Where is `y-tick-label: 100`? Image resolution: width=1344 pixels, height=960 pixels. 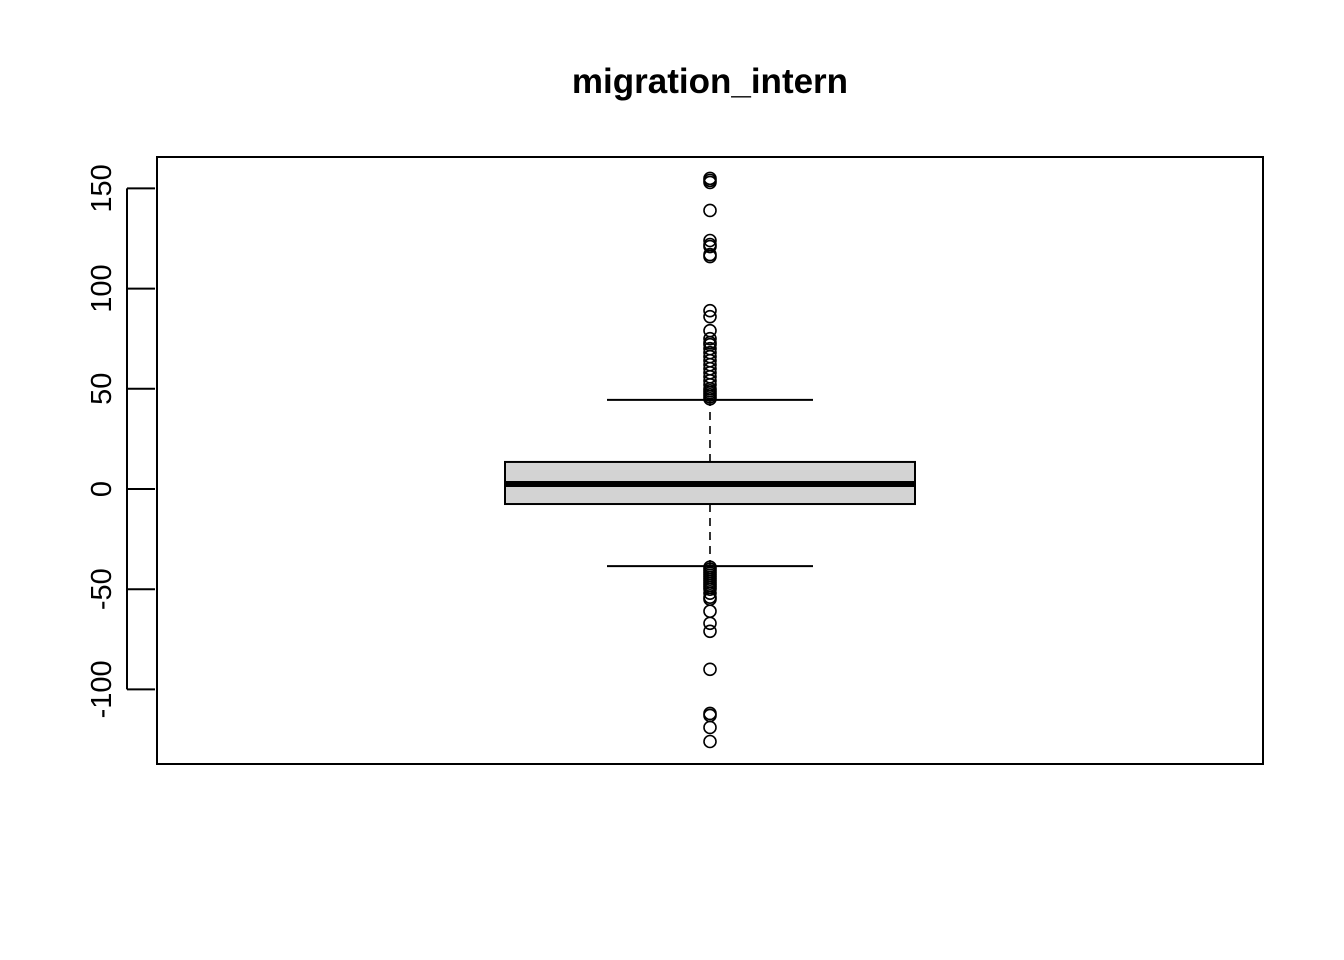
y-tick-label: 100 is located at coordinates (102, 288).